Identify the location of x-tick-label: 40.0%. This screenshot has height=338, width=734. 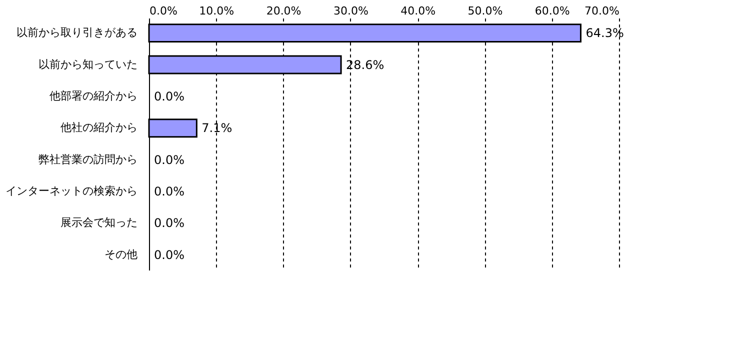
(418, 11).